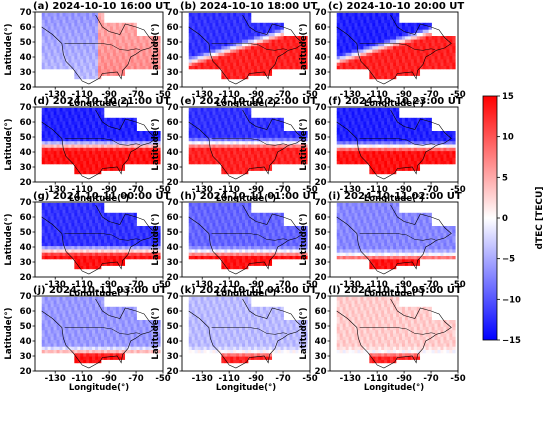 This screenshot has width=550, height=445. Describe the element at coordinates (26, 168) in the screenshot. I see `y-tick-label: 30` at that location.